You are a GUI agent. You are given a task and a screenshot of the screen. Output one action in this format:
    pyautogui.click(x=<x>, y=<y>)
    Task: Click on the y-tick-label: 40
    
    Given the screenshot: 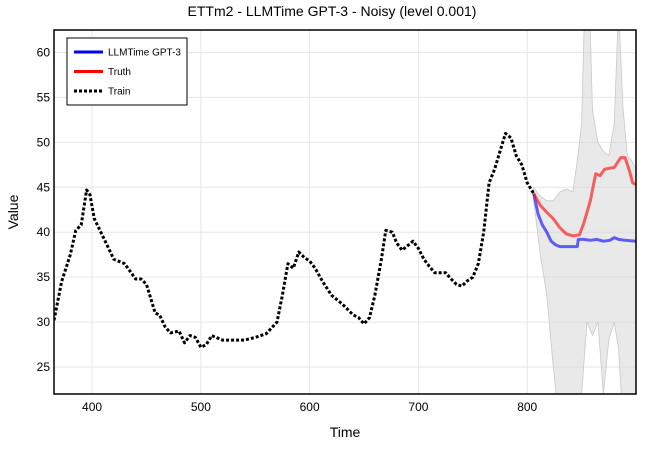 What is the action you would take?
    pyautogui.click(x=44, y=232)
    